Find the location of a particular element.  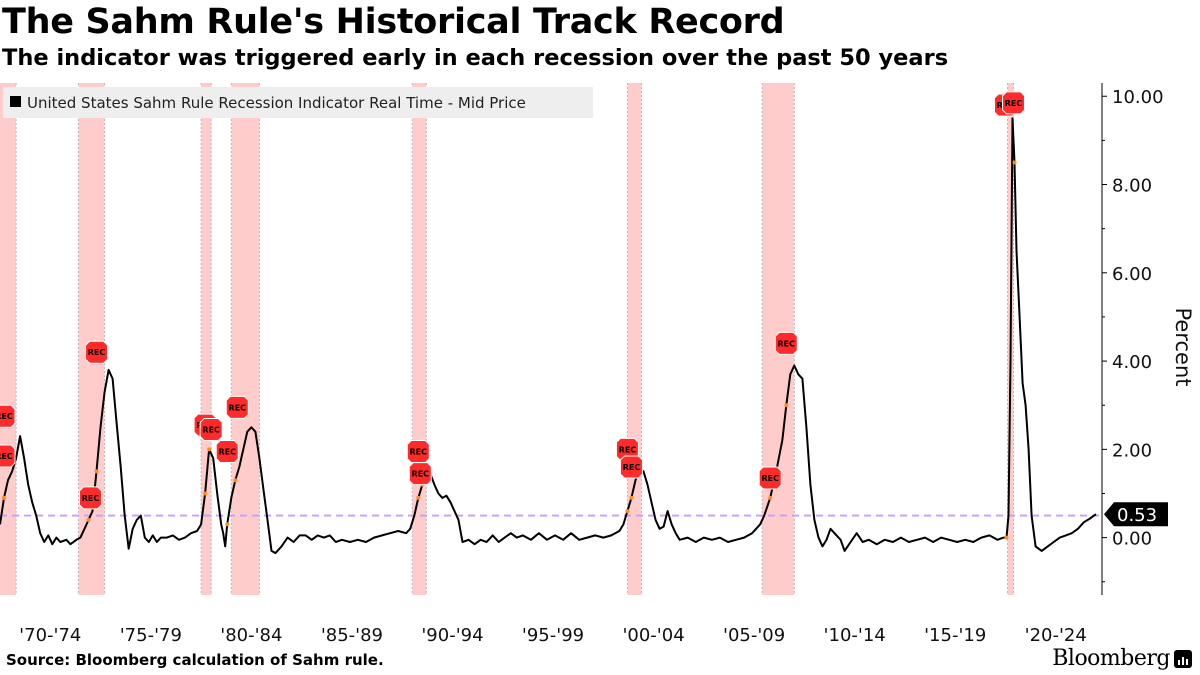

x-tick-label: '20-'24 is located at coordinates (1056, 635).